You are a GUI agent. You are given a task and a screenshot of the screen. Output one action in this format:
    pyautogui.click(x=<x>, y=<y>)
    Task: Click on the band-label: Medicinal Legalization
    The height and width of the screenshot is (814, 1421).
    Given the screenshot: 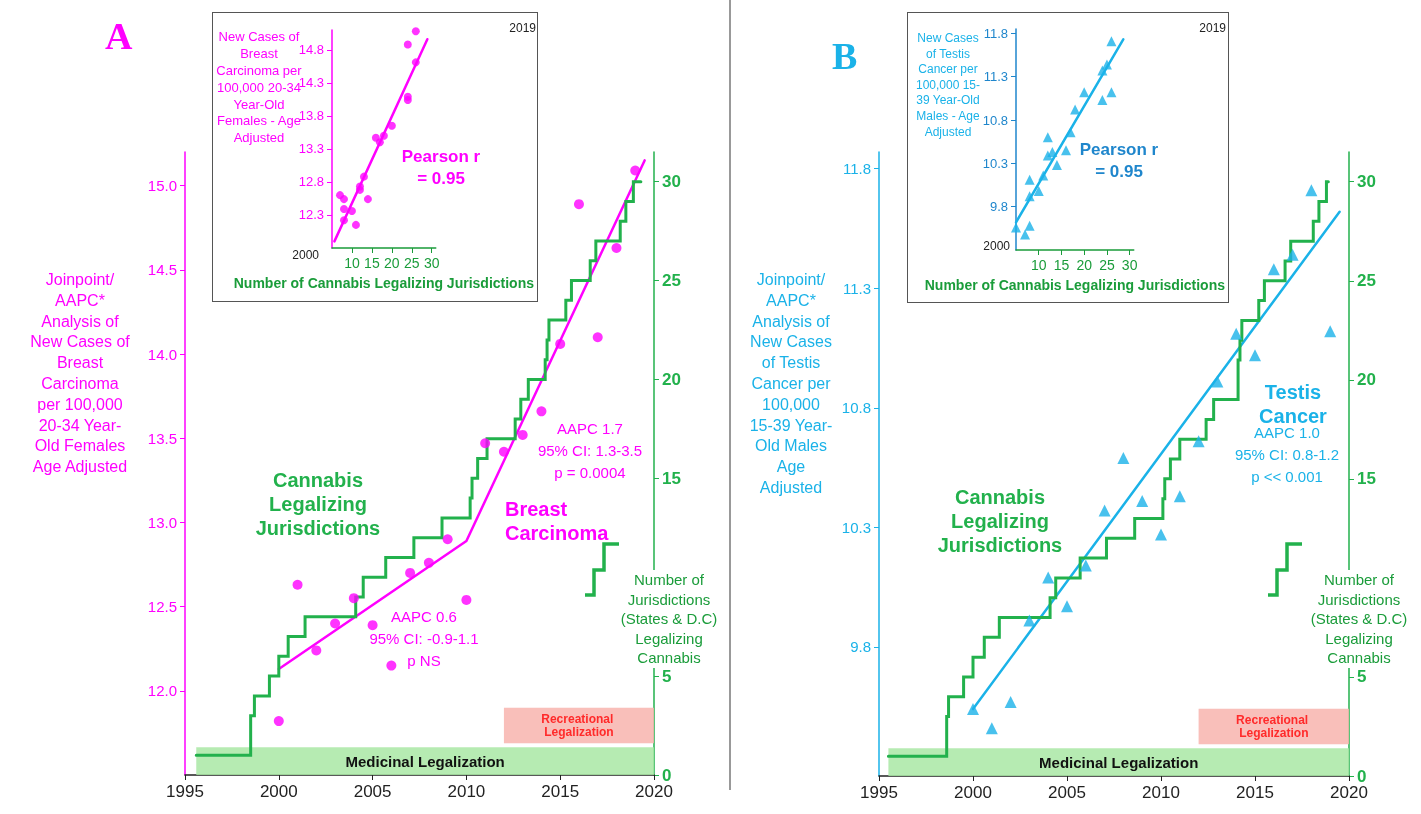 What is the action you would take?
    pyautogui.click(x=425, y=761)
    